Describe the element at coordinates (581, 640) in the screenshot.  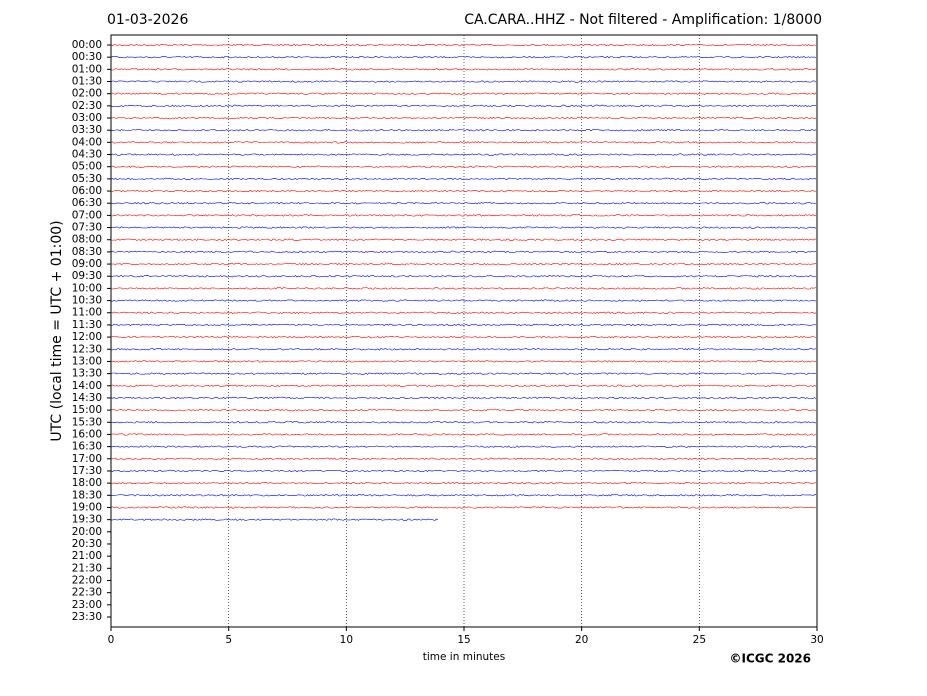
I see `x-tick-label: 20` at that location.